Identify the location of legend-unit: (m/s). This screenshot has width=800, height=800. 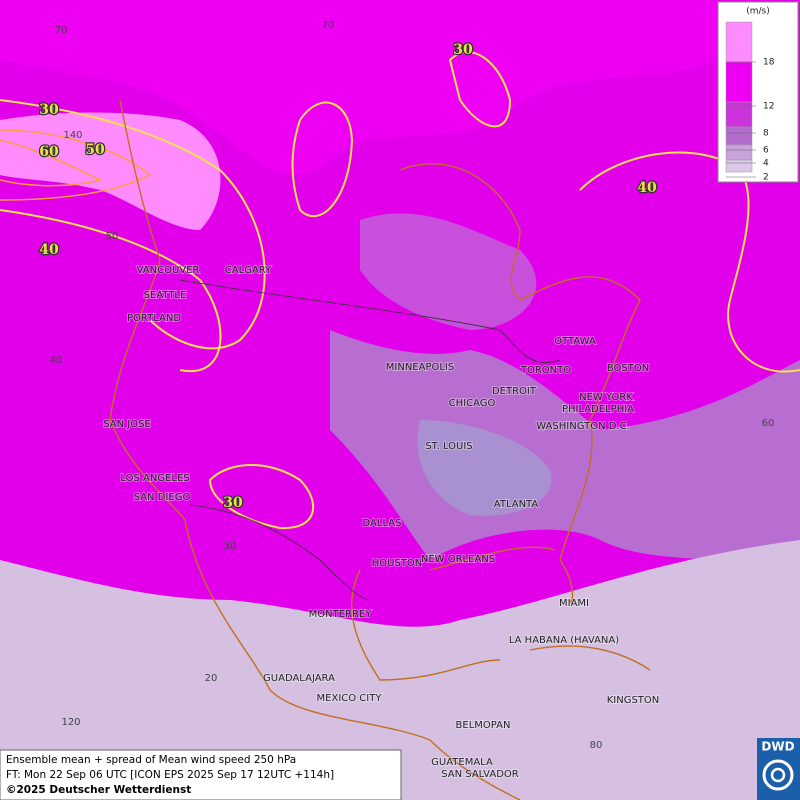
(758, 12).